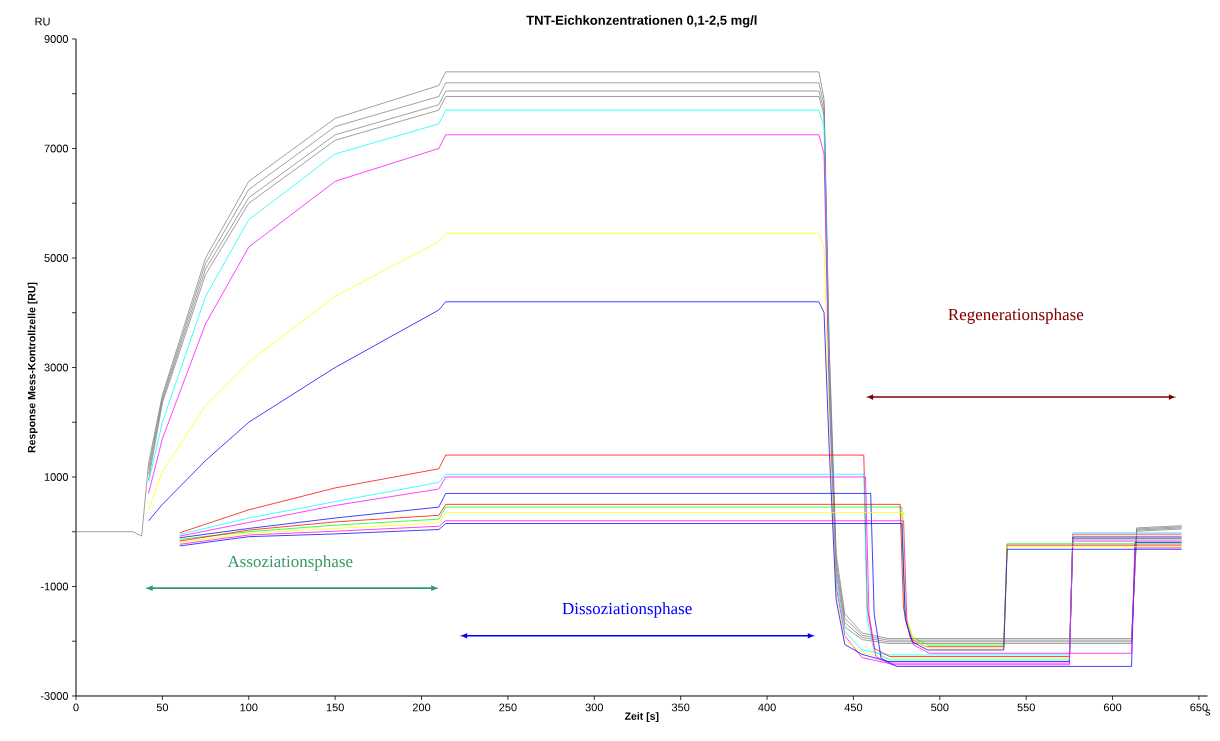 The height and width of the screenshot is (741, 1220). I want to click on x-tick-label: 300, so click(594, 707).